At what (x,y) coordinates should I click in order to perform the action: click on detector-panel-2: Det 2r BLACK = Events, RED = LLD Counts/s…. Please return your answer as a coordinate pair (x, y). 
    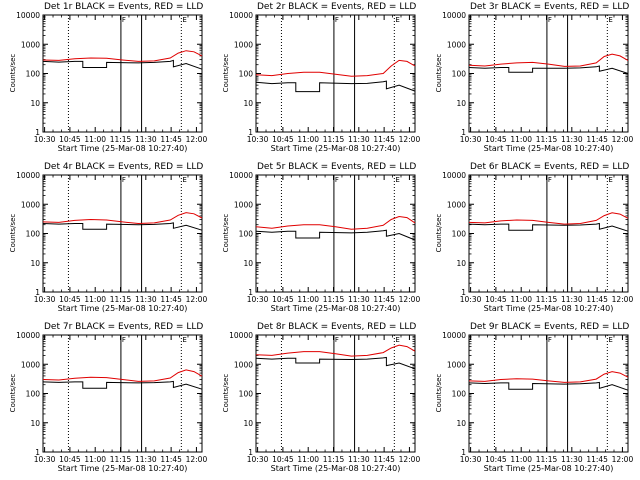
    Looking at the image, I should click on (319, 80).